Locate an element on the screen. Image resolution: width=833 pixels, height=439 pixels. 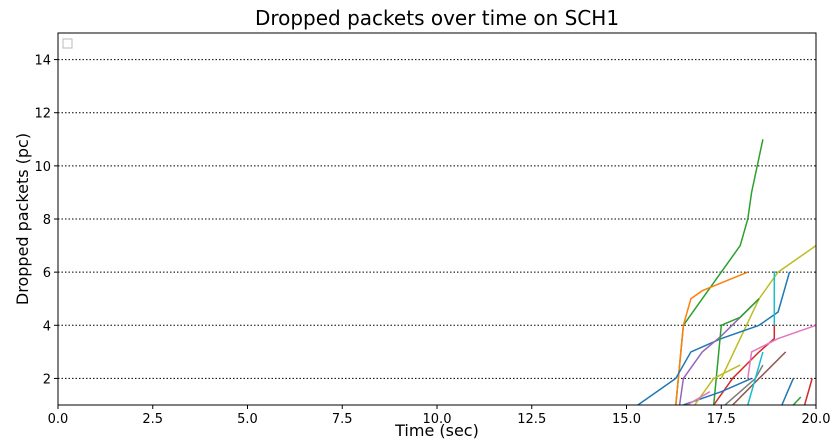
y-tick-label: 4 is located at coordinates (47, 326).